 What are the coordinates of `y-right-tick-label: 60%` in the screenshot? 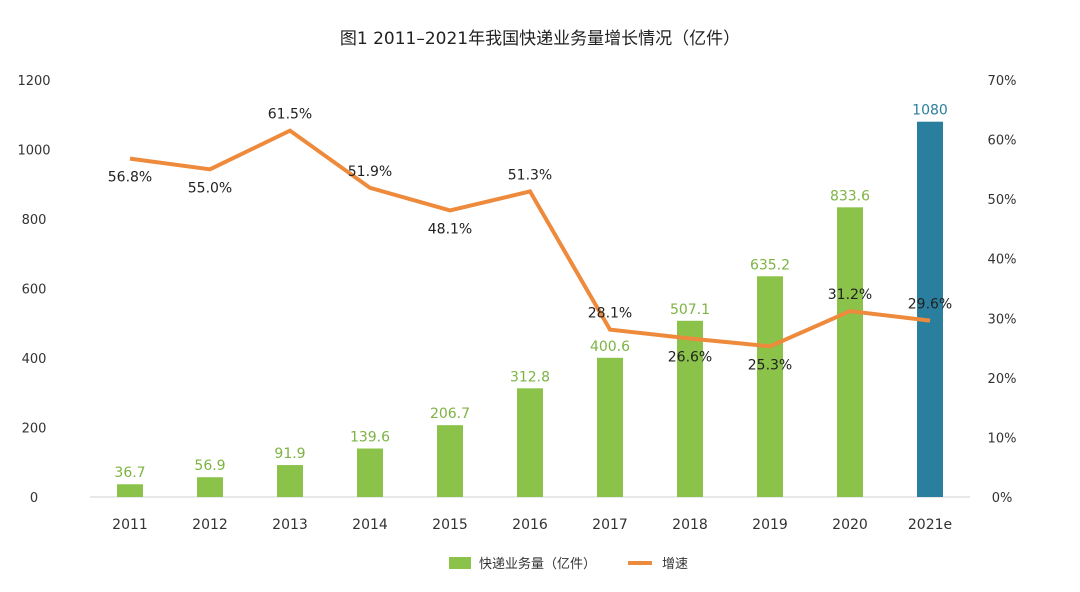 It's located at (1002, 141).